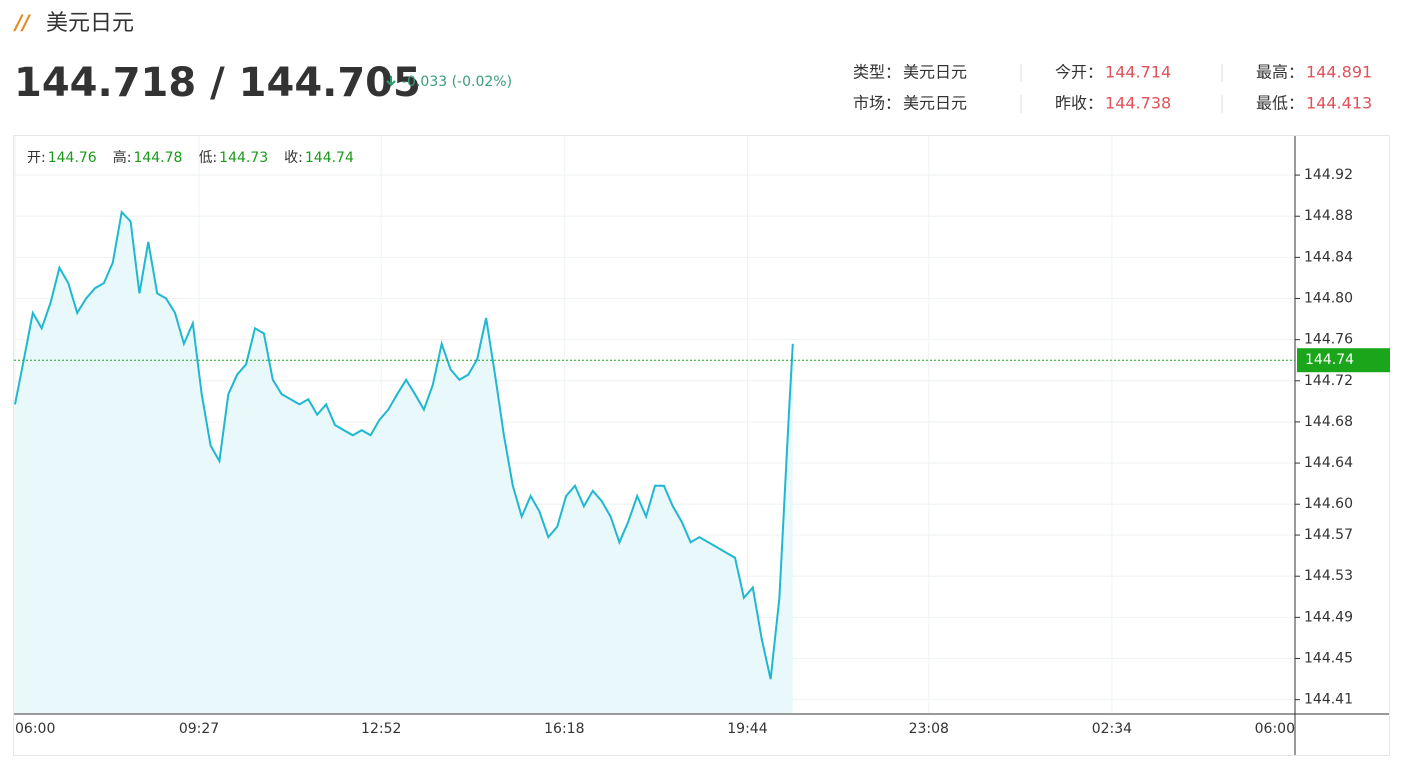 This screenshot has height=767, width=1410. I want to click on ohlc-value: 144.78, so click(157, 158).